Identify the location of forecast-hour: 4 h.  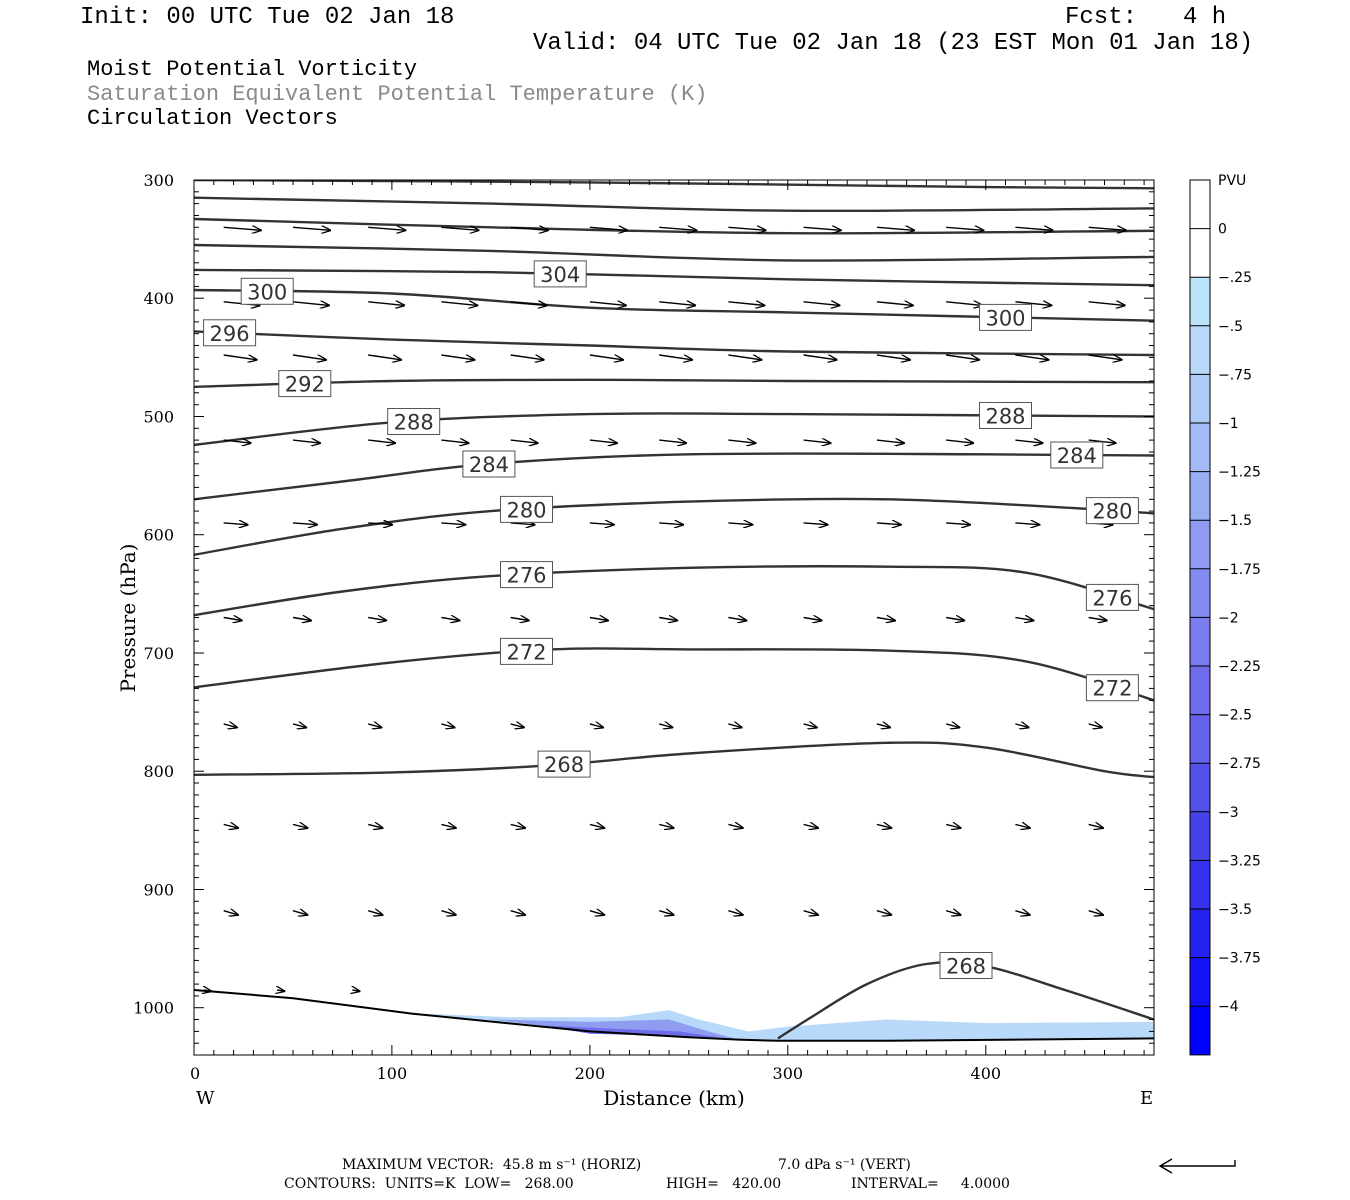
(1205, 17).